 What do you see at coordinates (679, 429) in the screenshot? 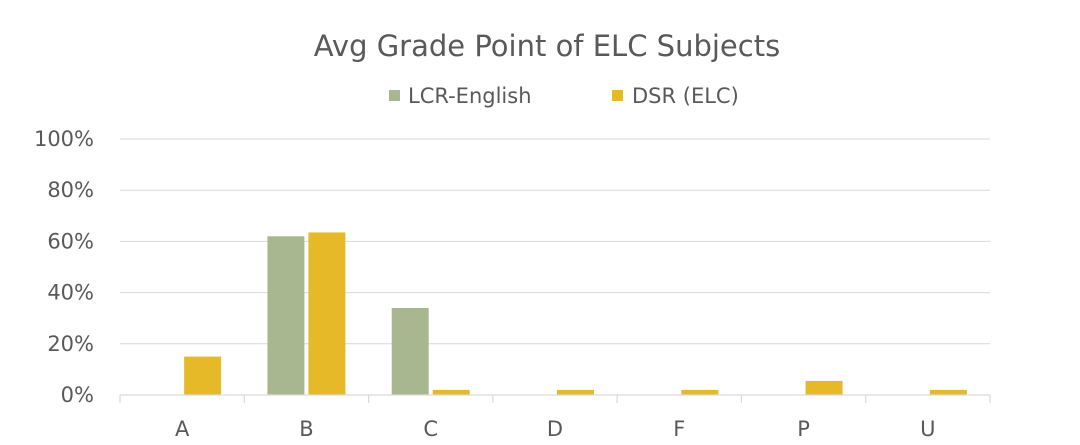
I see `x-tick-label: F` at bounding box center [679, 429].